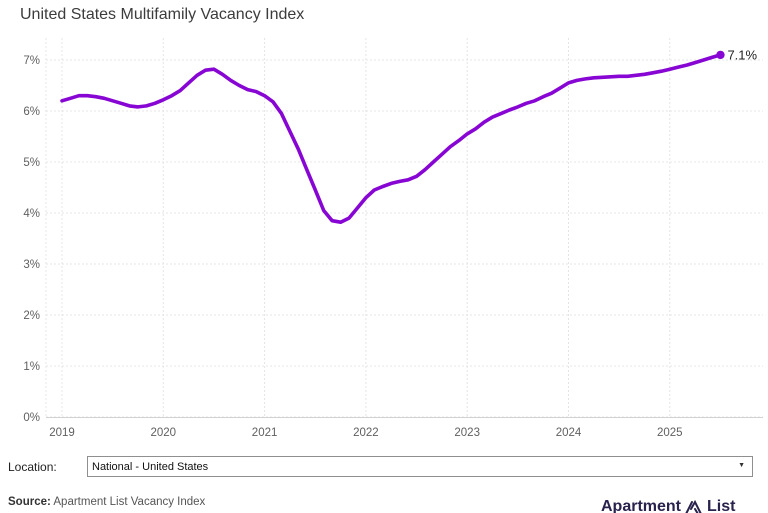 This screenshot has width=768, height=513. Describe the element at coordinates (29, 502) in the screenshot. I see `source-label: Source:` at that location.